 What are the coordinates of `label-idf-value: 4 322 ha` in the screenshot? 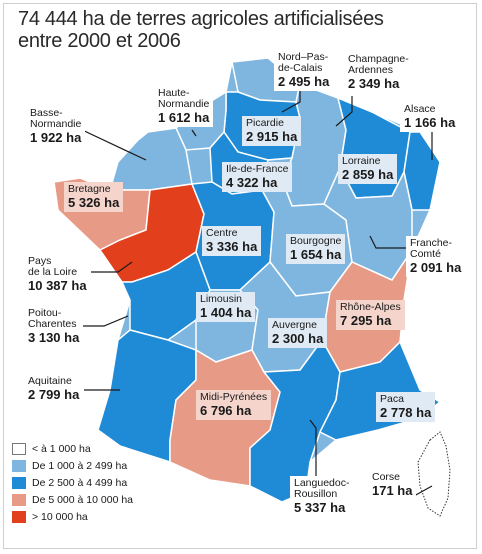 It's located at (252, 182).